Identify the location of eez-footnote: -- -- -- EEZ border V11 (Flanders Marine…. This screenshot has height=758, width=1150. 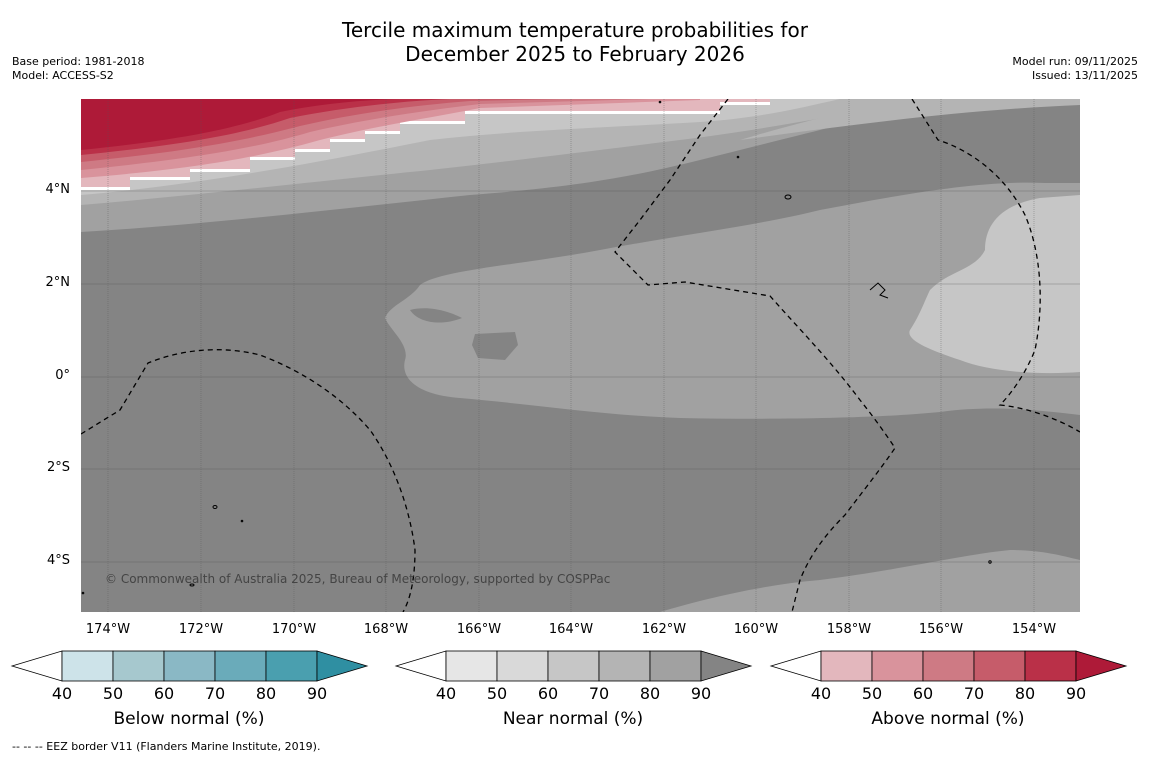
(166, 746).